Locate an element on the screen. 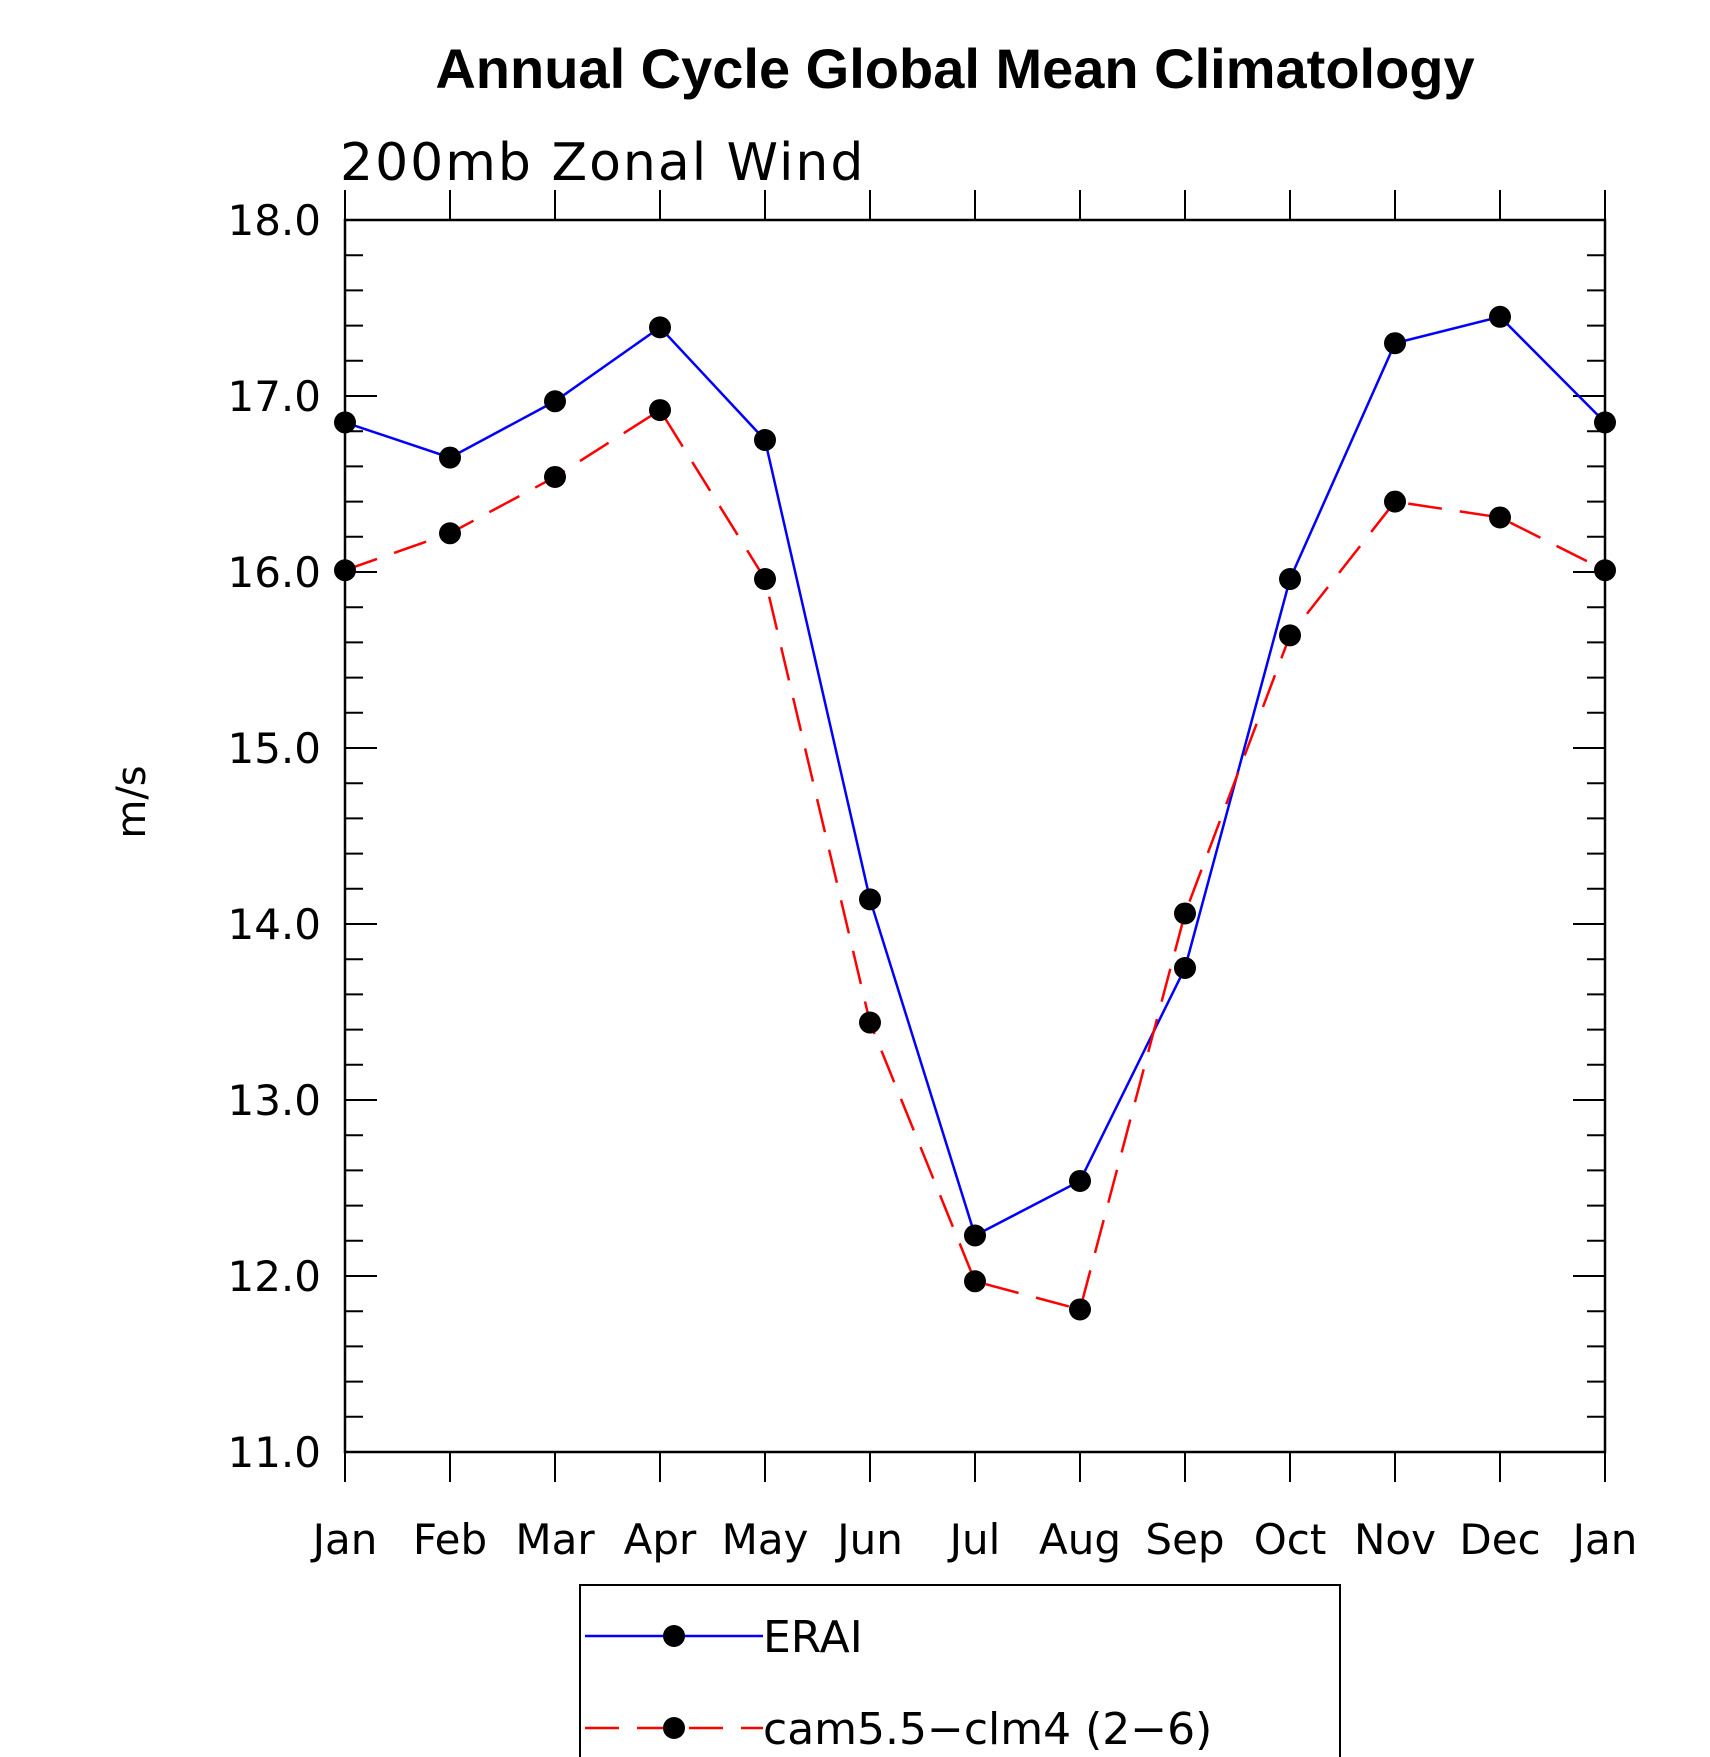  x-tick-label: Sep is located at coordinates (1184, 1539).